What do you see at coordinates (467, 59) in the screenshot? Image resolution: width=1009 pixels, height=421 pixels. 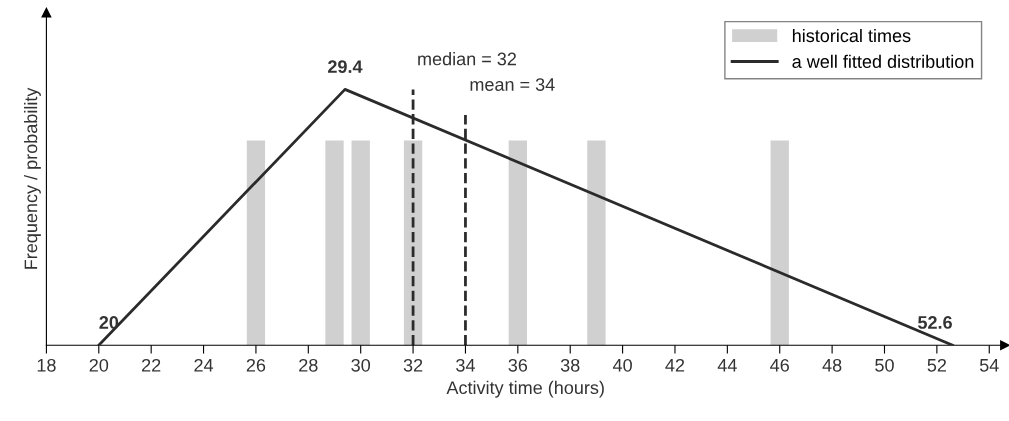 I see `ref-line-label: median = 32` at bounding box center [467, 59].